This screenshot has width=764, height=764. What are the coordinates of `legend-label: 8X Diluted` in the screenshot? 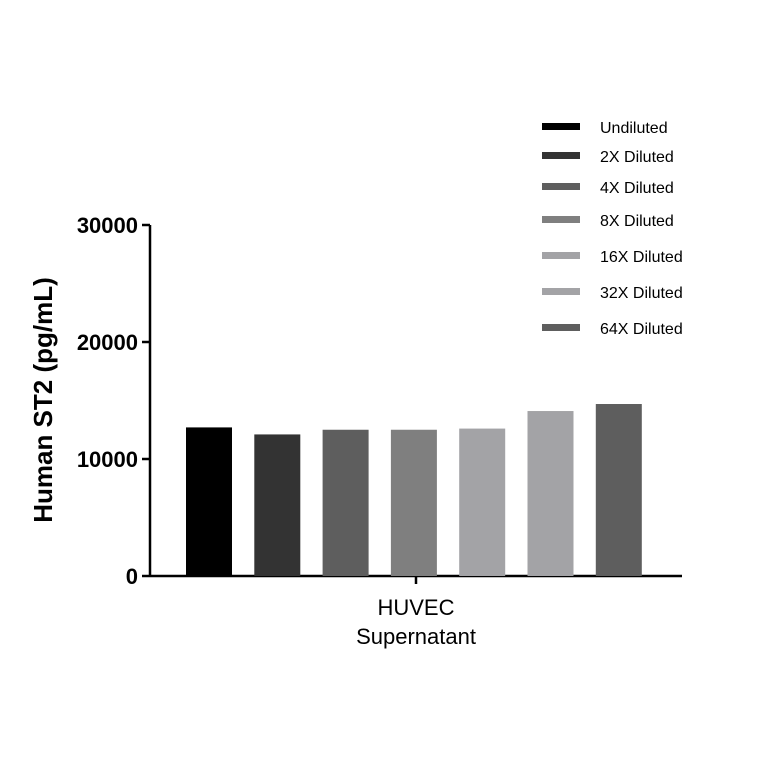 It's located at (637, 221).